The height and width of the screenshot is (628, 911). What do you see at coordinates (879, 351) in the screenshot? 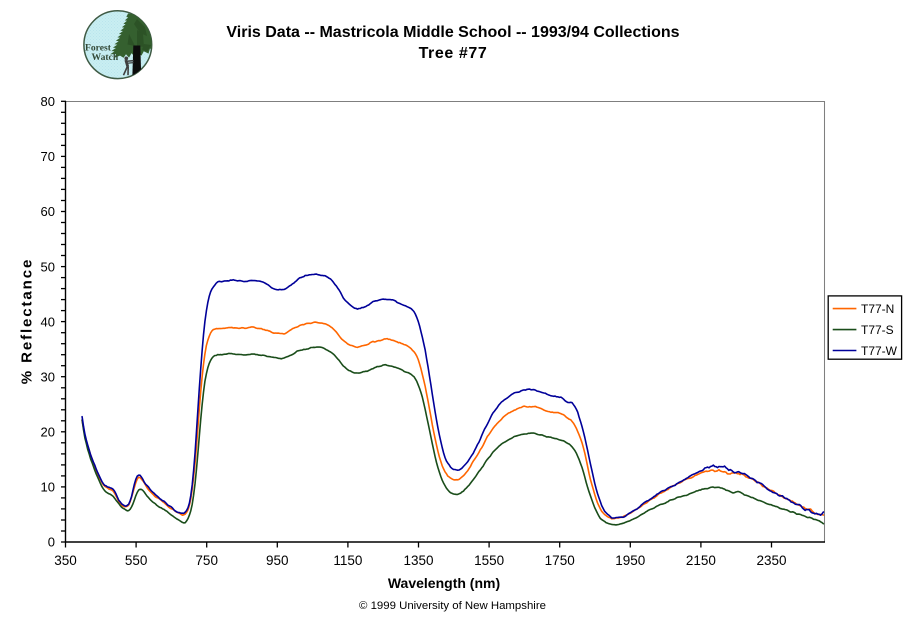
I see `svg-text: T77-W` at bounding box center [879, 351].